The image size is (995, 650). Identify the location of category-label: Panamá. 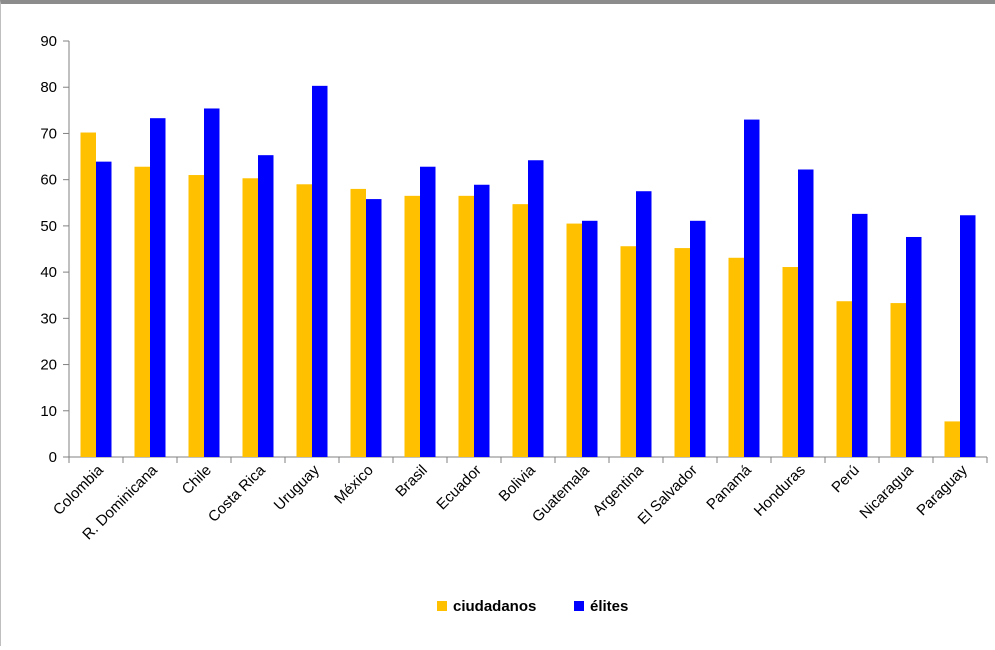
(729, 487).